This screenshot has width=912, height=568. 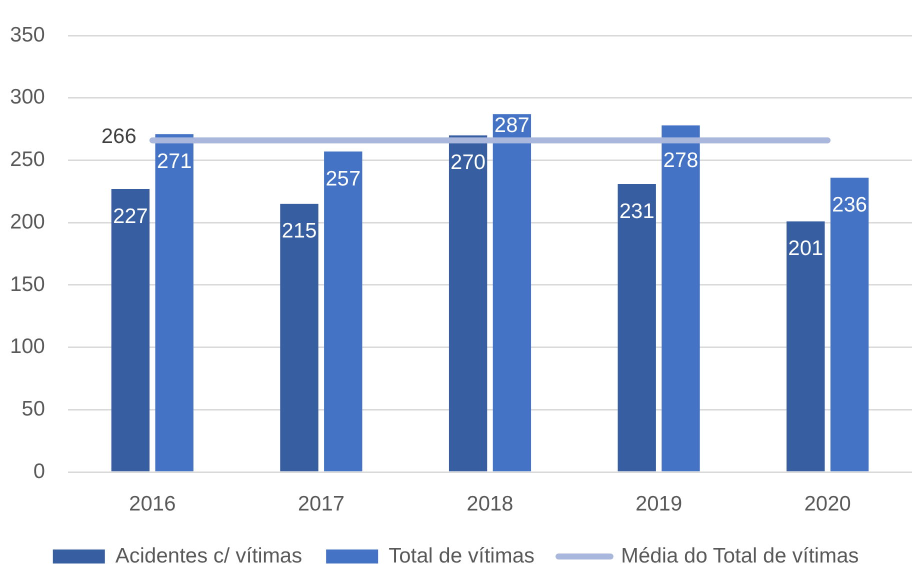 What do you see at coordinates (658, 504) in the screenshot?
I see `x-tick-label: 2019` at bounding box center [658, 504].